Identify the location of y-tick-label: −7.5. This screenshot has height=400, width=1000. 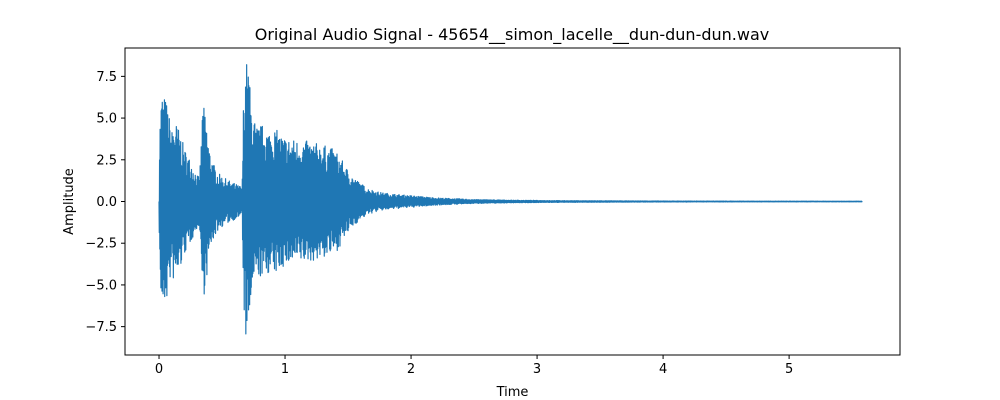
(101, 327).